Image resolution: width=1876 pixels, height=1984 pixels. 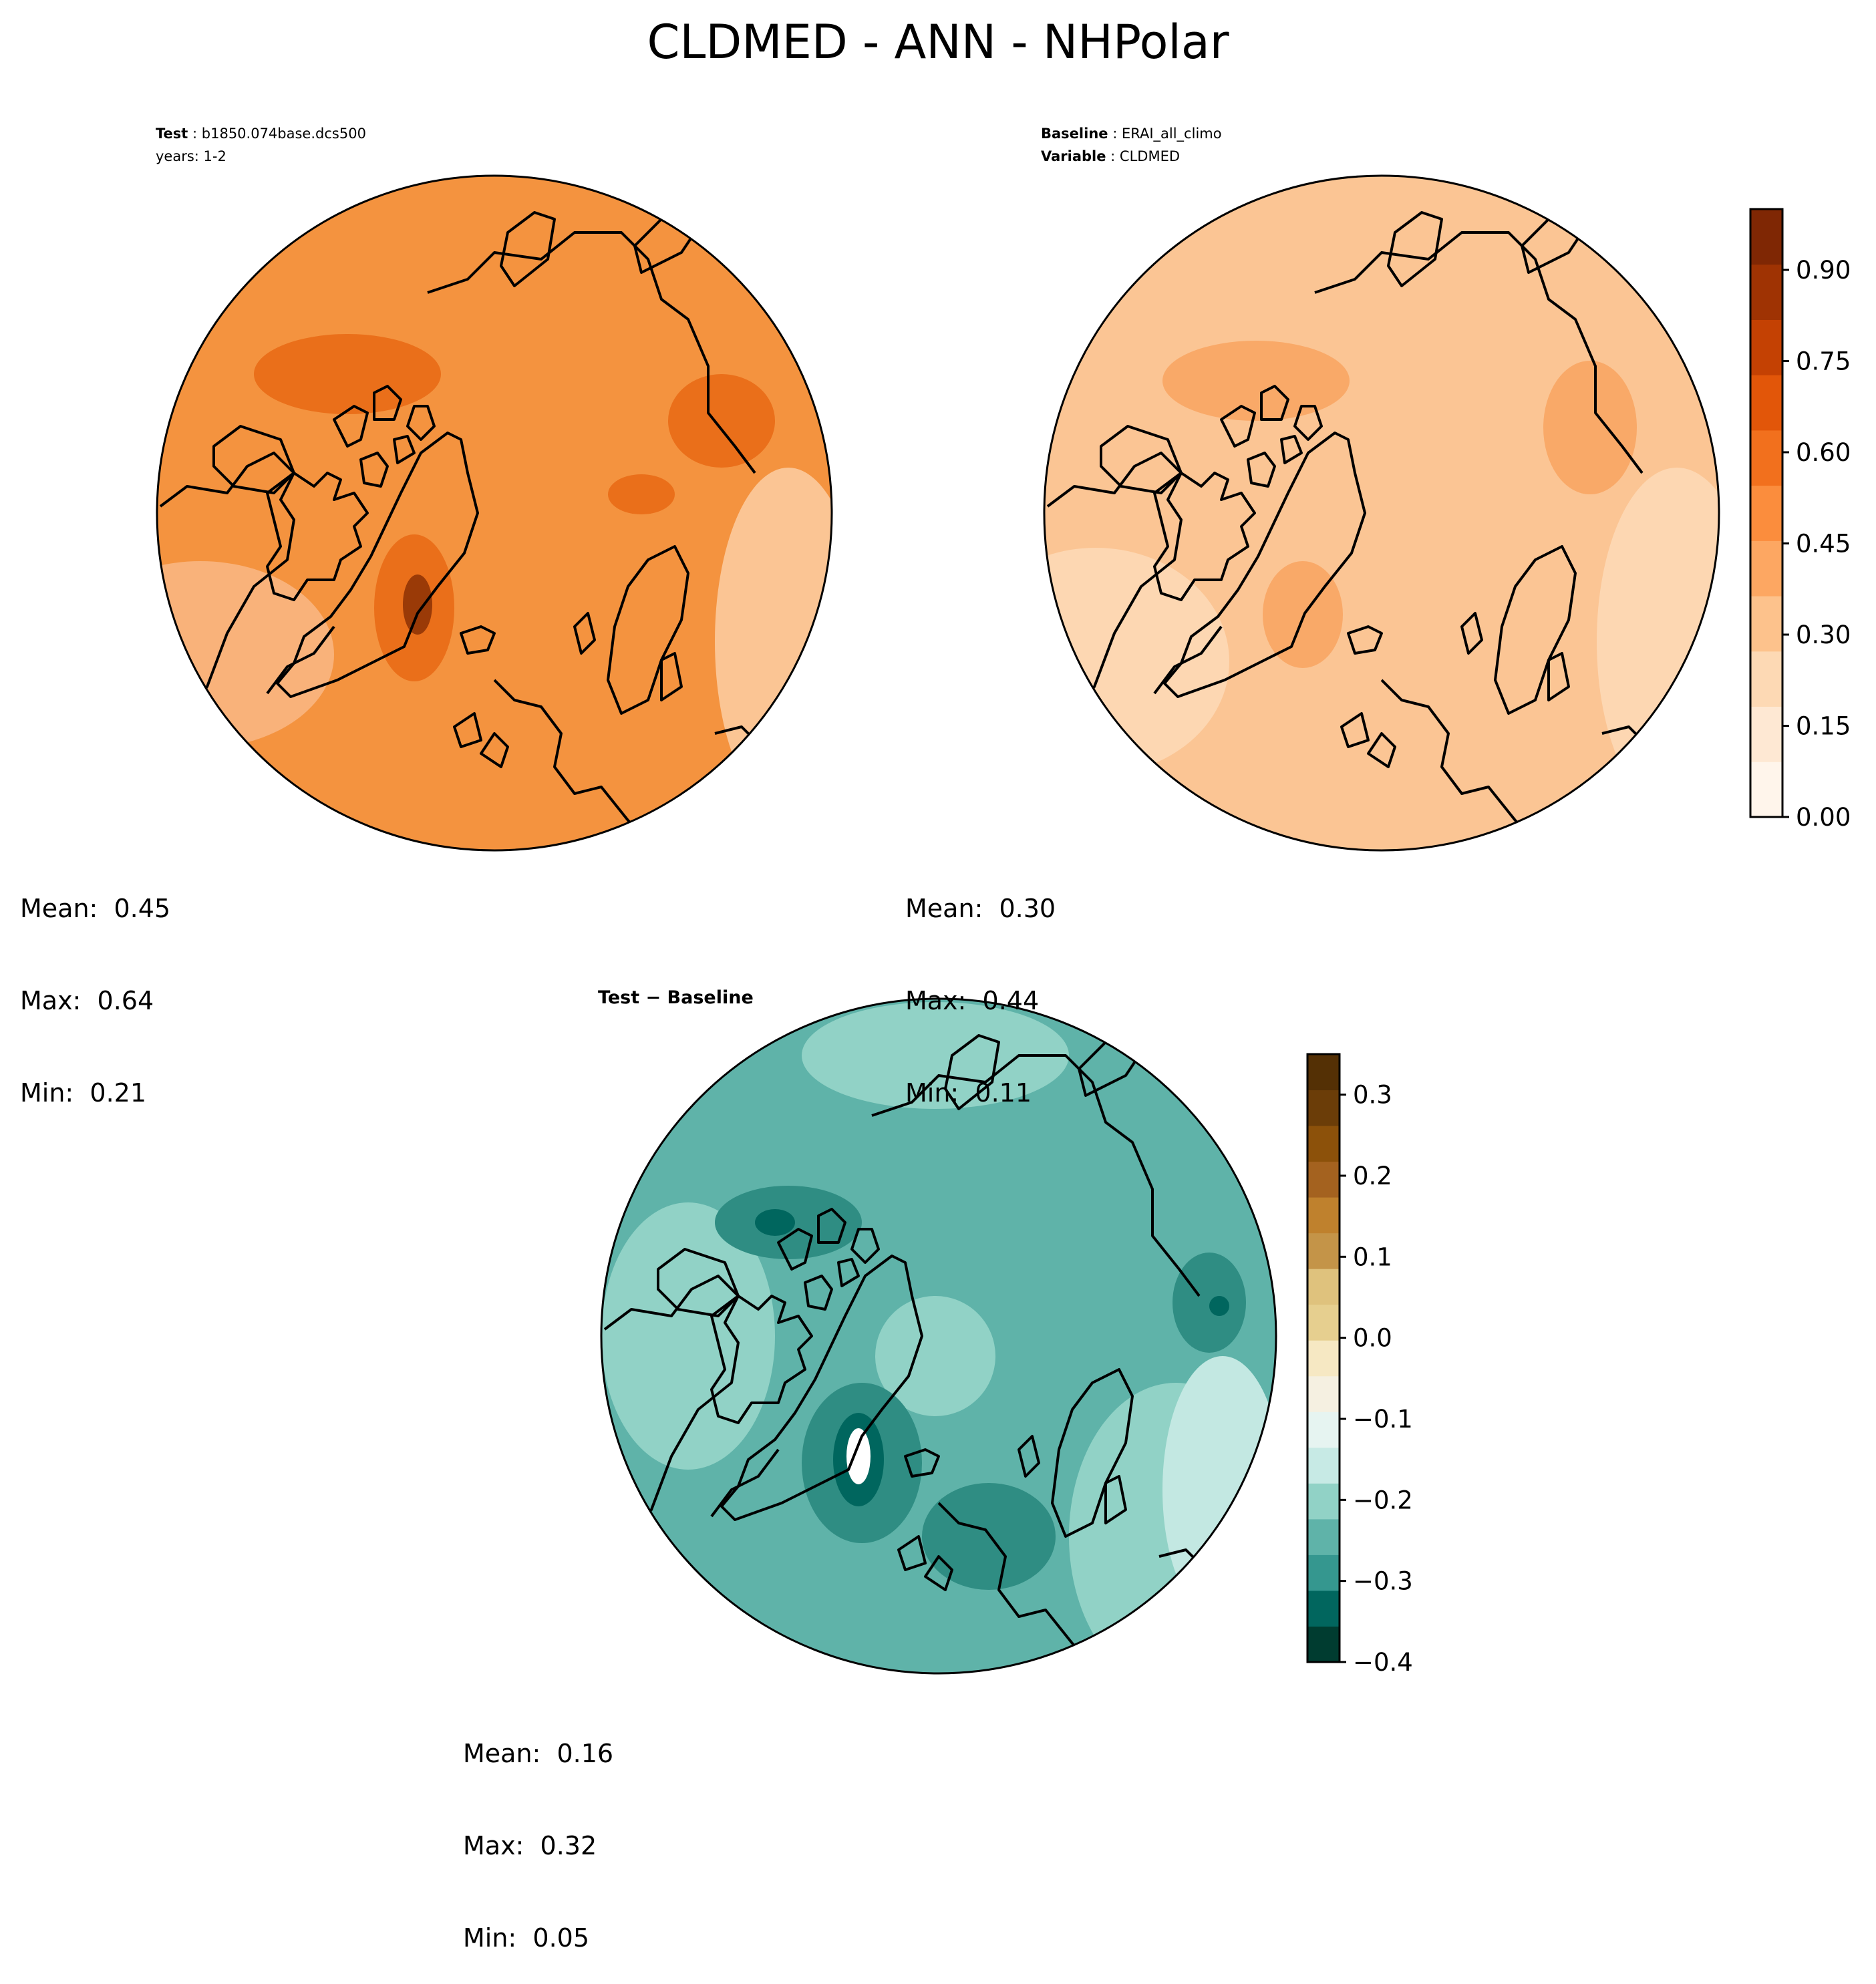 I want to click on test-stats: Mean: 0.45 Max: 0.64 Min: 0.21, so click(x=95, y=986).